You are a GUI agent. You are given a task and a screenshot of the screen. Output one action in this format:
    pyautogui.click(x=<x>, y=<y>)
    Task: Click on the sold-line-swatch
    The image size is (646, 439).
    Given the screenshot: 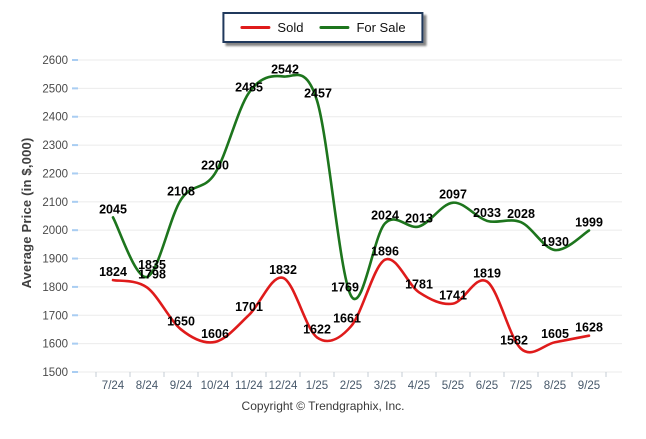 What is the action you would take?
    pyautogui.click(x=255, y=27)
    